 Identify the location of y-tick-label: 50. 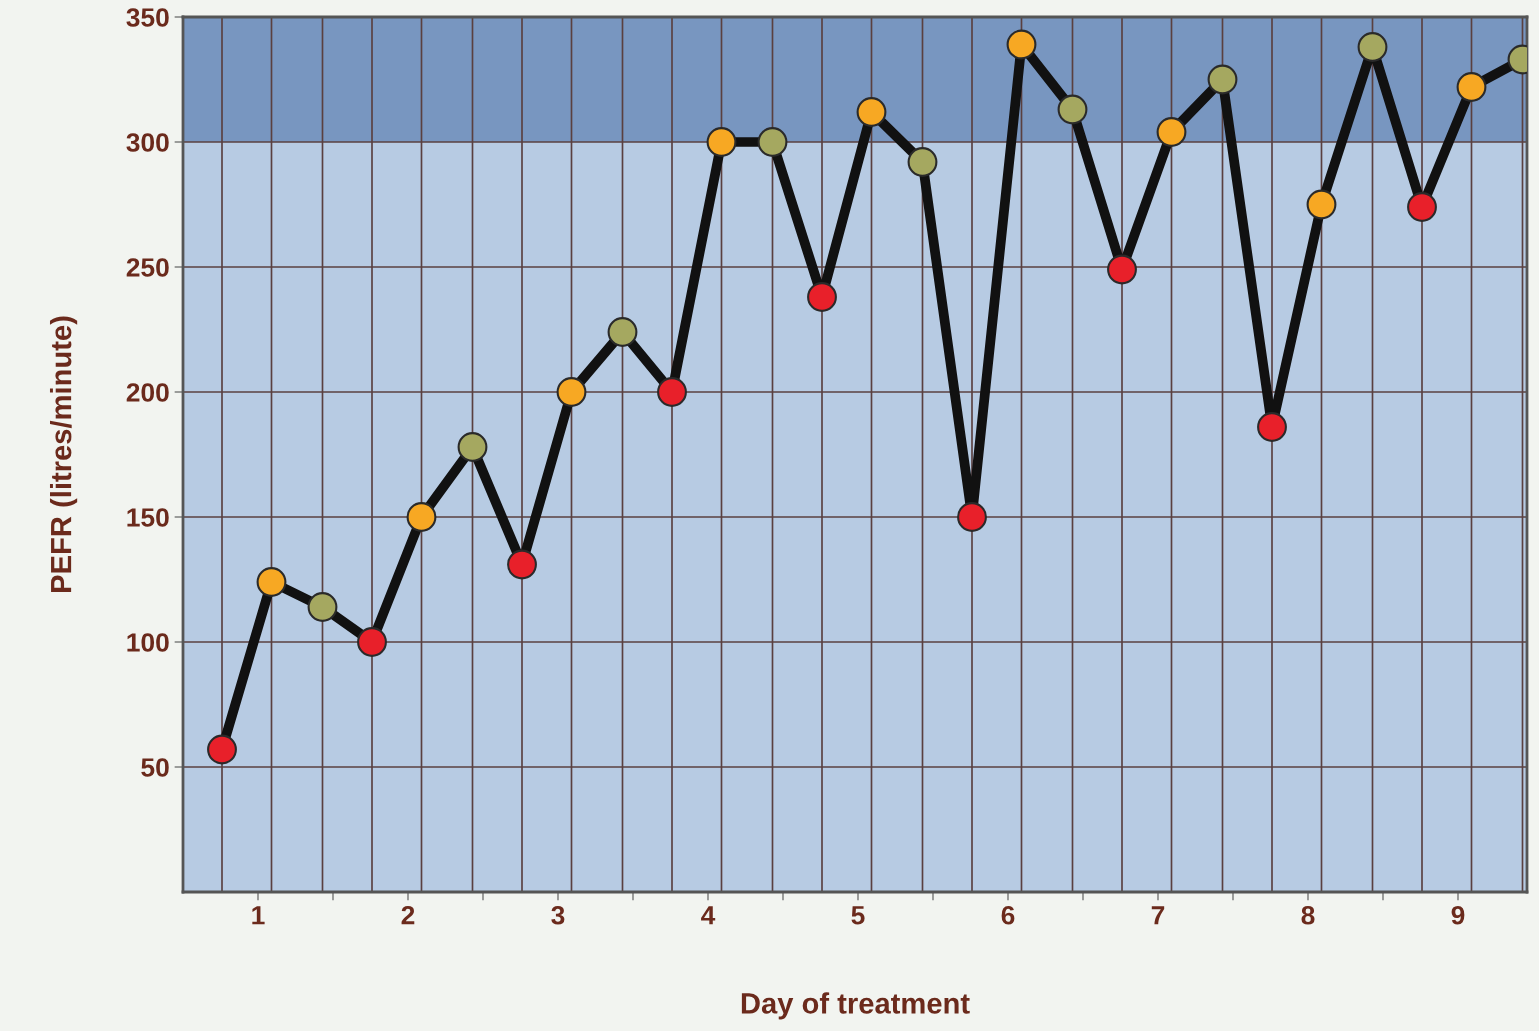
(155, 767).